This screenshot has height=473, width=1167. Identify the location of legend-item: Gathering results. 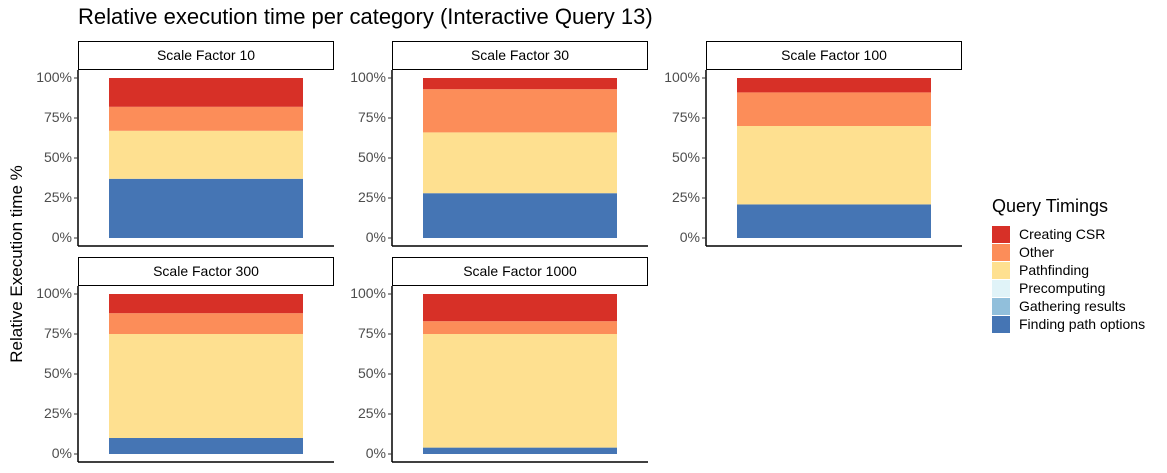
(1068, 306).